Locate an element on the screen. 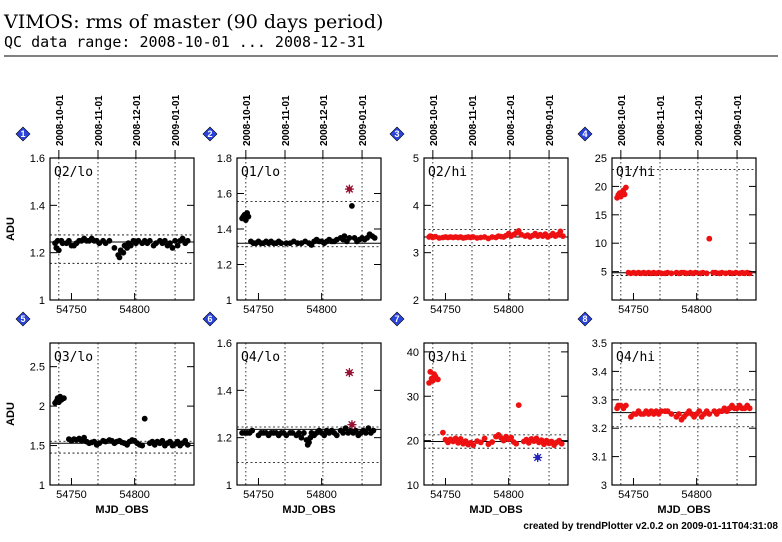 The image size is (782, 542). y-tick-label: 2 is located at coordinates (416, 301).